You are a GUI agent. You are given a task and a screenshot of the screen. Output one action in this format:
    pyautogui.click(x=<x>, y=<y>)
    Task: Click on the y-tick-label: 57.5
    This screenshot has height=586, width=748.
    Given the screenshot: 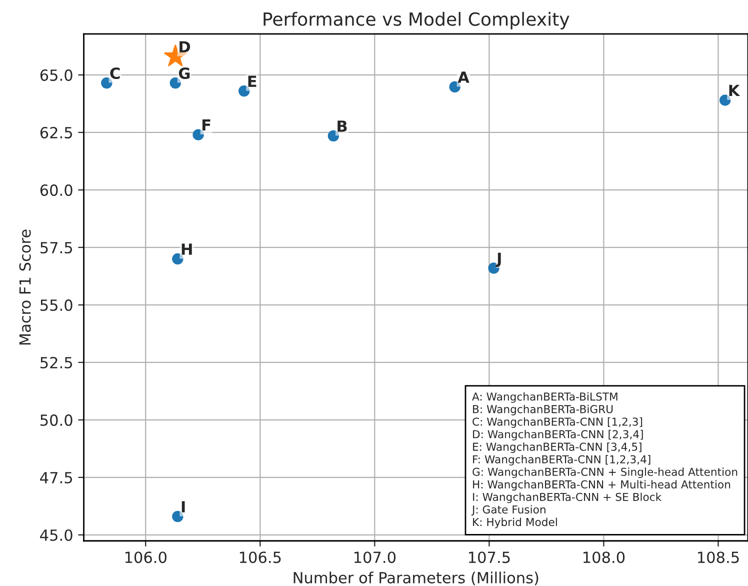 What is the action you would take?
    pyautogui.click(x=56, y=248)
    